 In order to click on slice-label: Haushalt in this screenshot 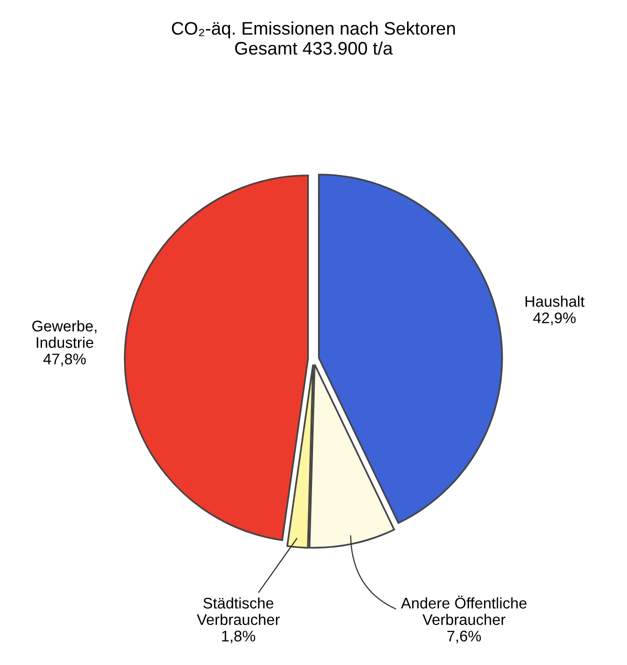, I will do `click(555, 301)`.